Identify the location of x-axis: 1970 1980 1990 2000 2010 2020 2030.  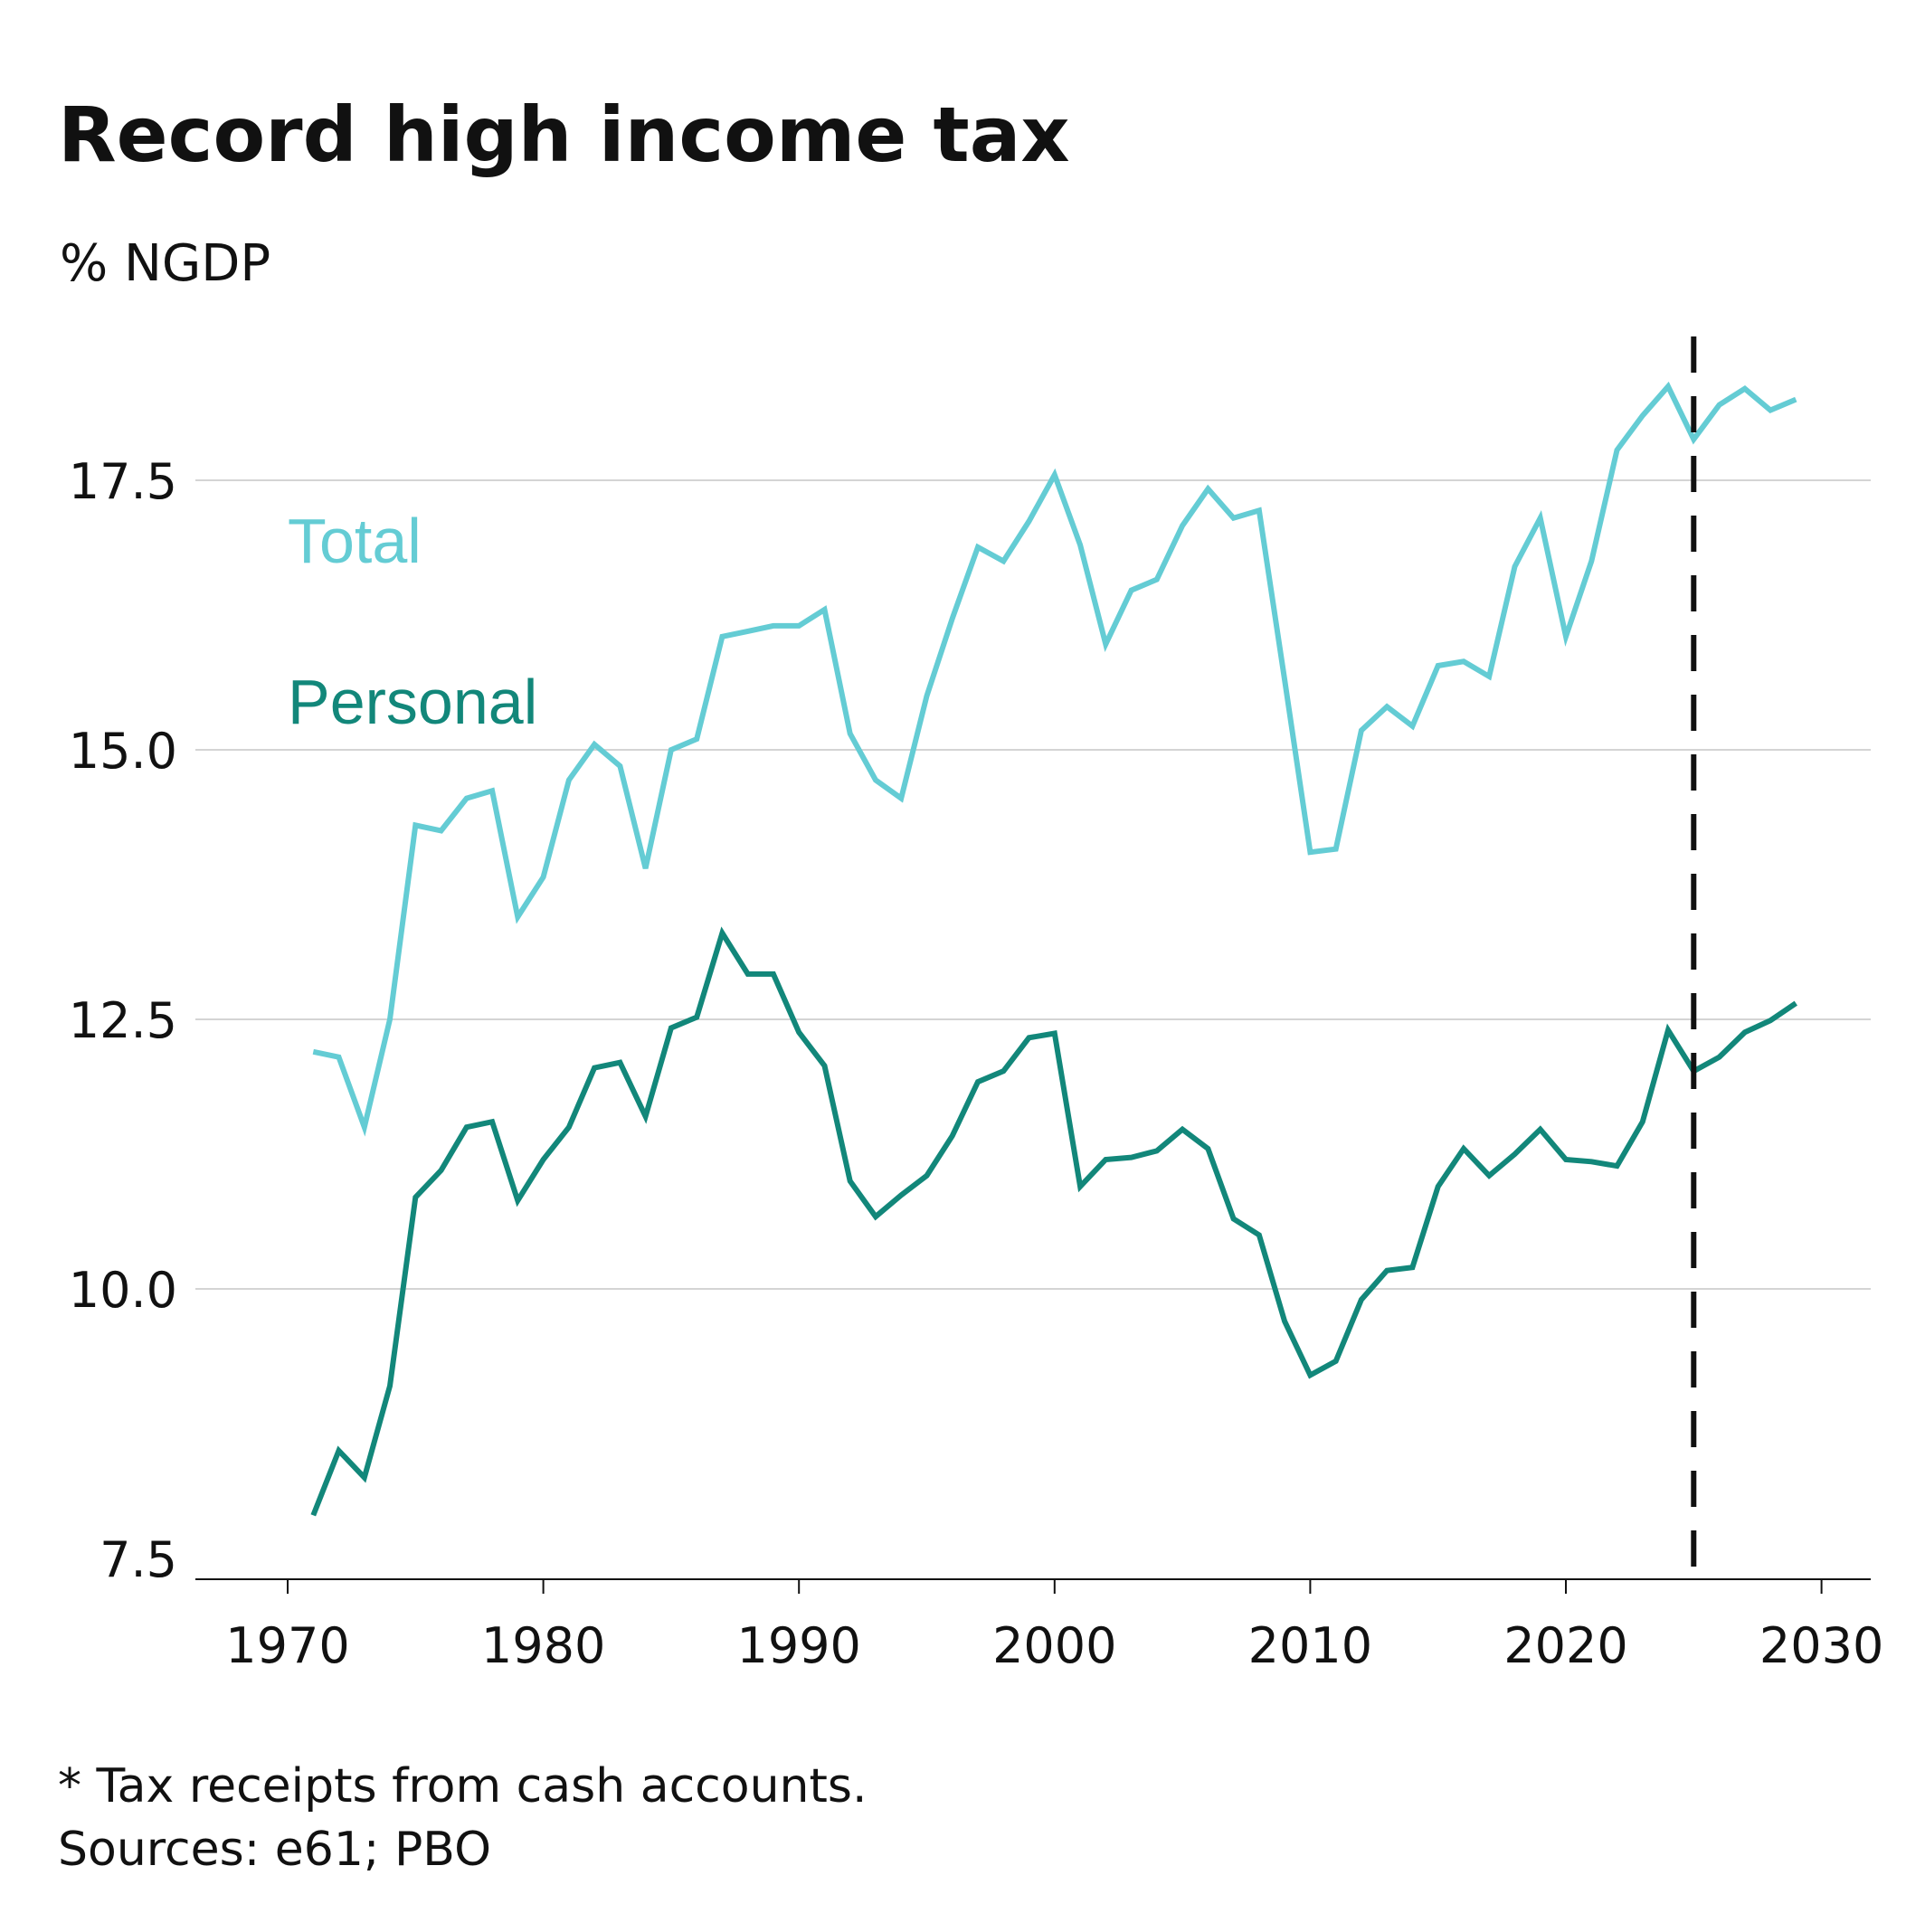
(1054, 1627).